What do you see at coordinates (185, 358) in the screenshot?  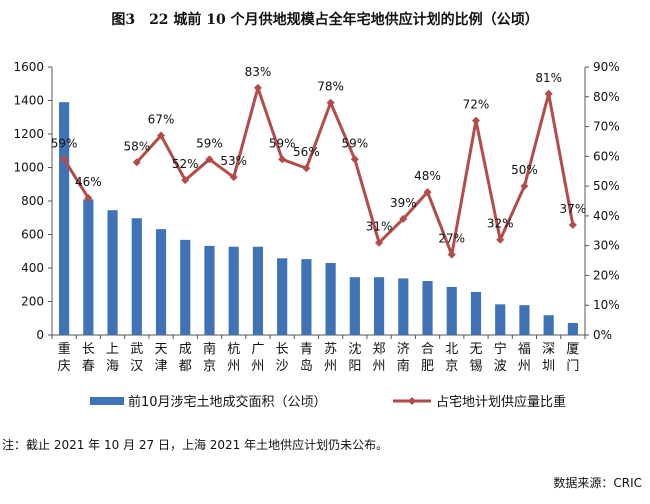 I see `category-label: 成都` at bounding box center [185, 358].